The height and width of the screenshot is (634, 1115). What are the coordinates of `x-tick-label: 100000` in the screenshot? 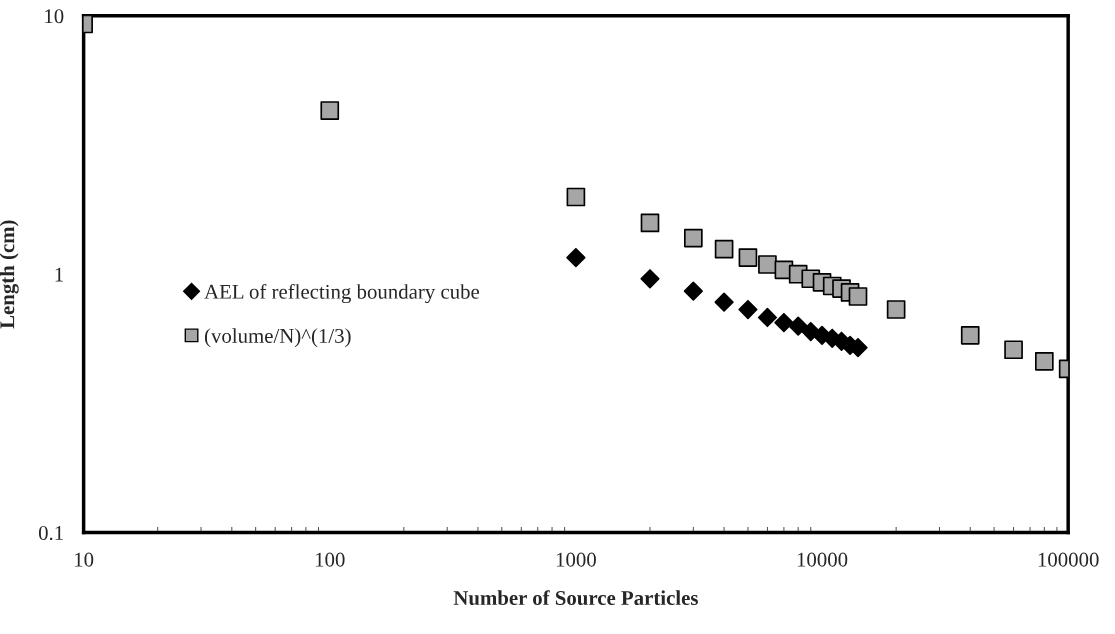 It's located at (1068, 559).